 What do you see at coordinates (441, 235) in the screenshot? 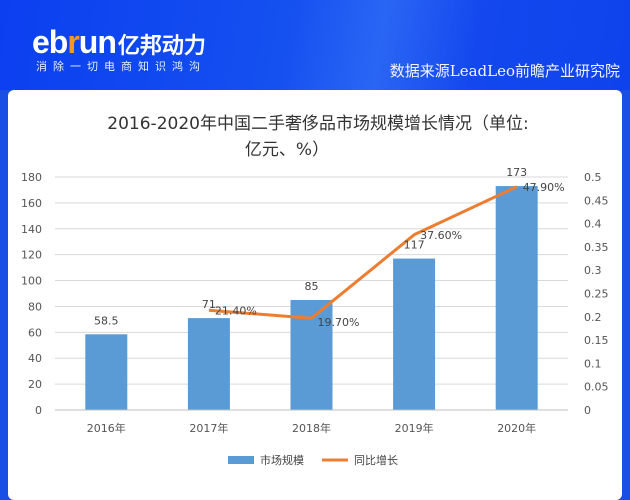
I see `line-data-label: 37.60%` at bounding box center [441, 235].